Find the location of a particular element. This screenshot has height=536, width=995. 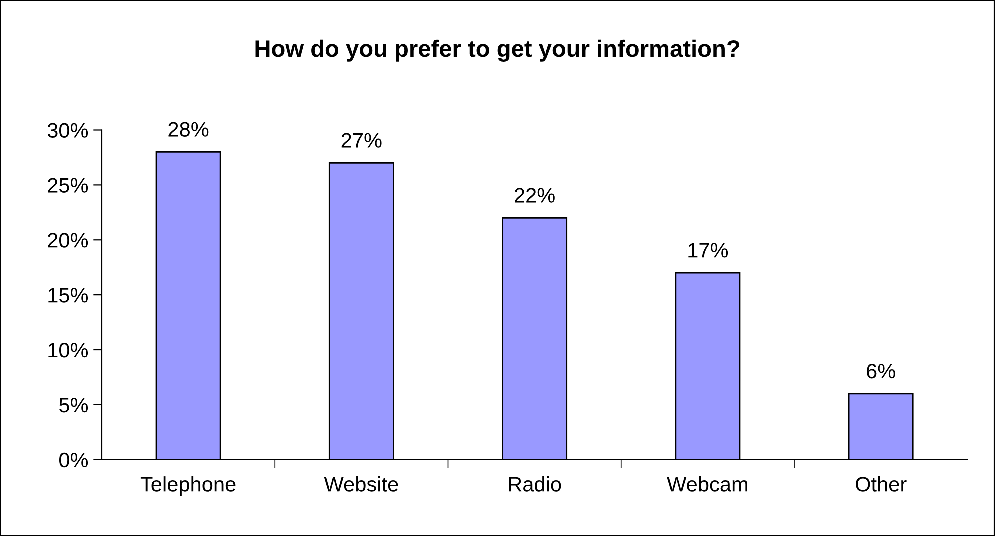

y-tick-label: 10% is located at coordinates (68, 350).